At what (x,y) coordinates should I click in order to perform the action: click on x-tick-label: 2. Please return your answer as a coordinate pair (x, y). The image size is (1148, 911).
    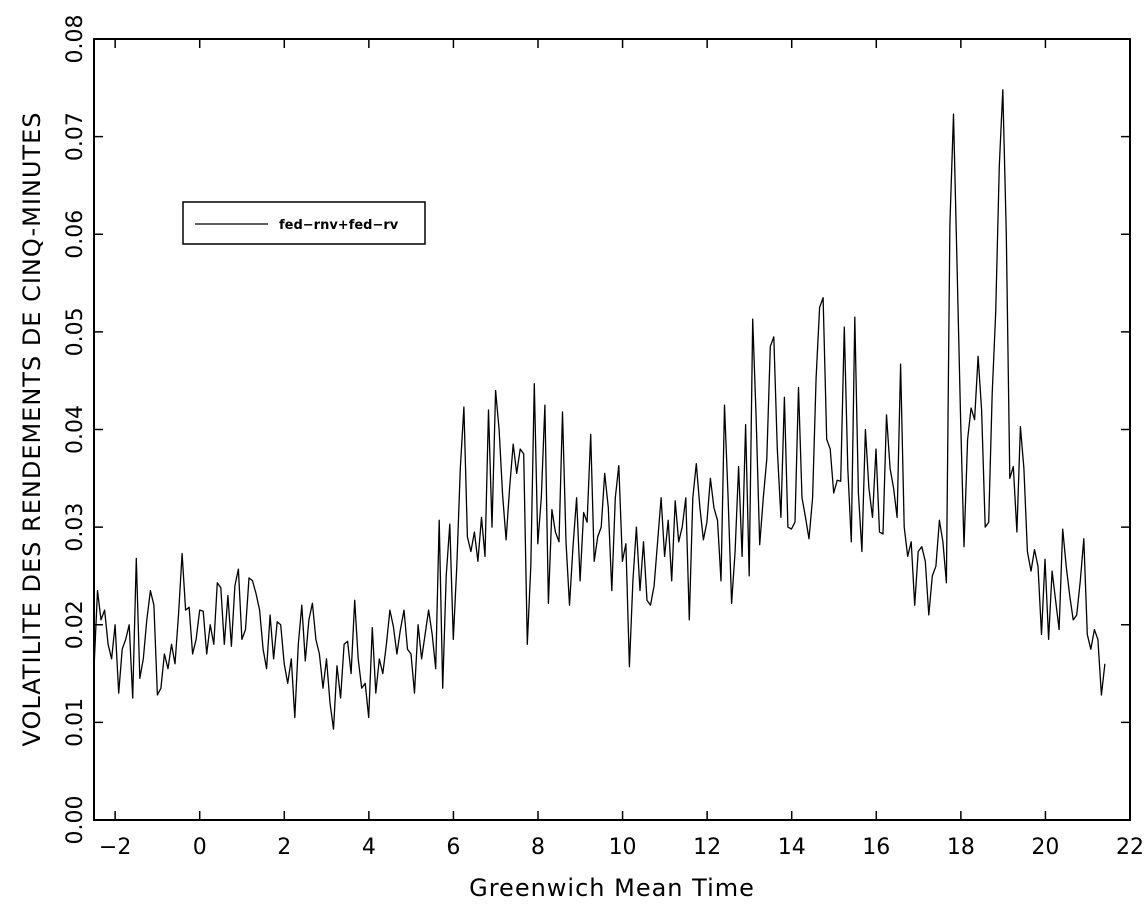
    Looking at the image, I should click on (284, 847).